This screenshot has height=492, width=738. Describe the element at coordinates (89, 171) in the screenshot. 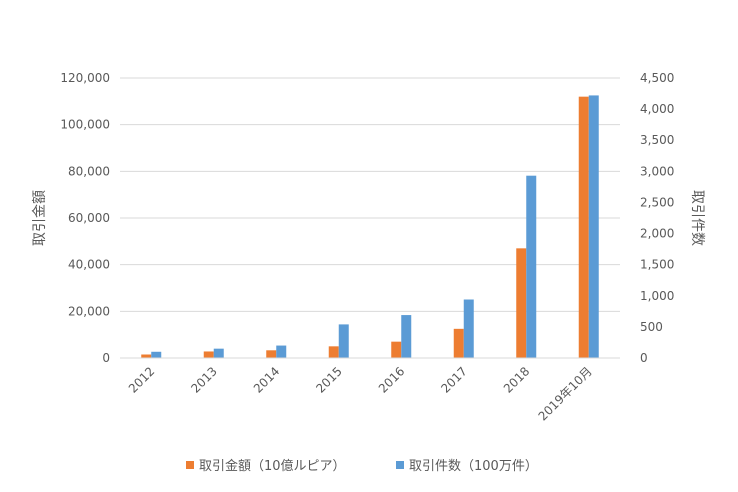

I see `y-tick-label: 80,000` at that location.